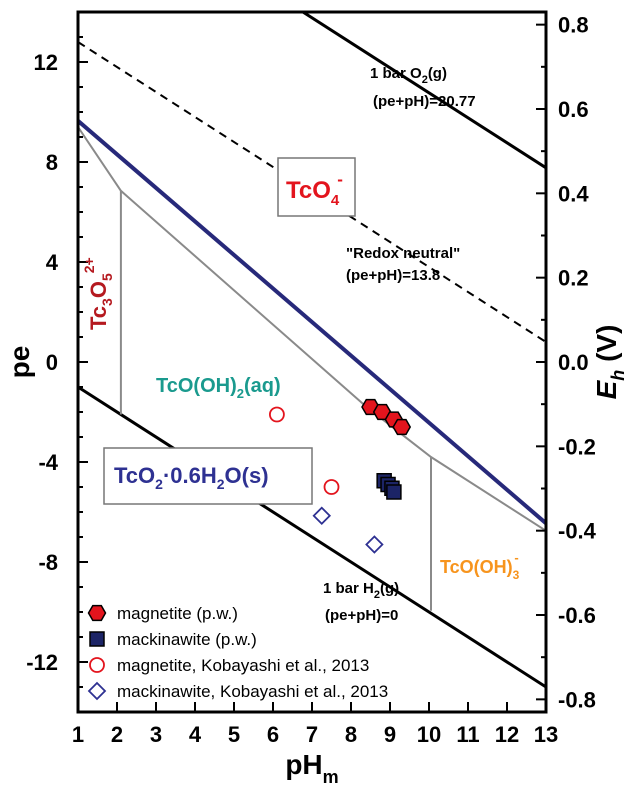 The height and width of the screenshot is (807, 638). I want to click on y2-axis-title: Eh (V), so click(609, 362).